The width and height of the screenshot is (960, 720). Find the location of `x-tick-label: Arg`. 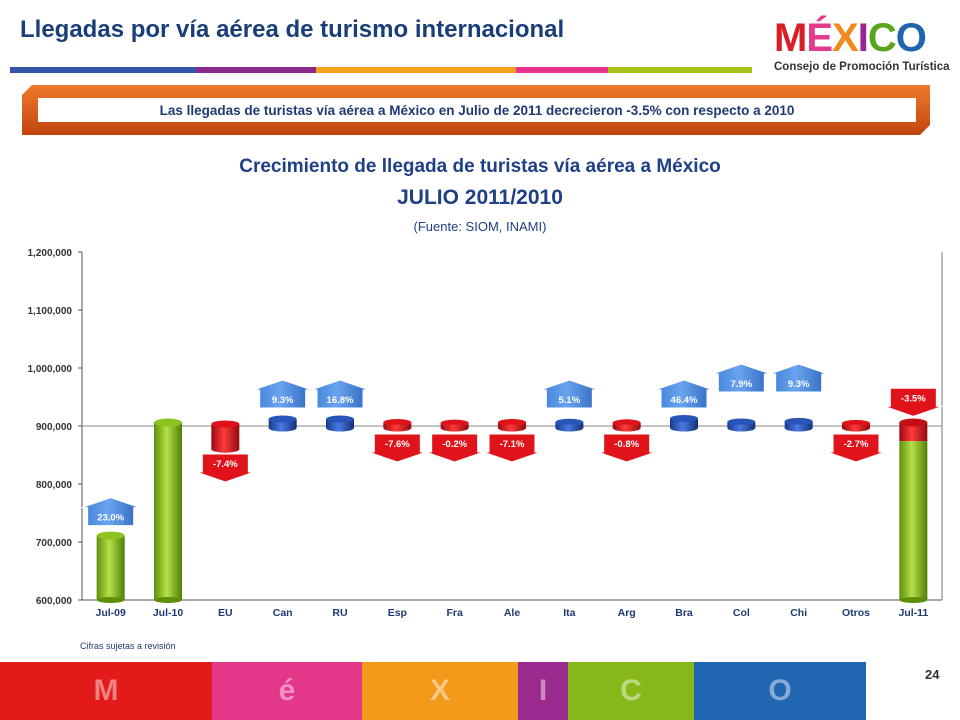

x-tick-label: Arg is located at coordinates (627, 613).